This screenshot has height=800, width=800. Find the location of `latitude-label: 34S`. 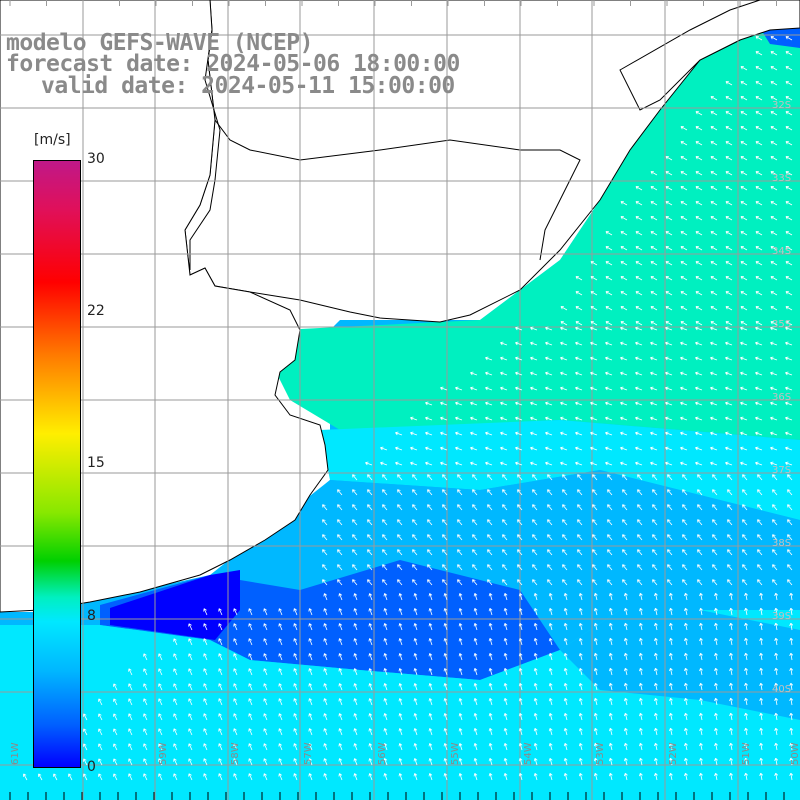

latitude-label: 34S is located at coordinates (782, 251).